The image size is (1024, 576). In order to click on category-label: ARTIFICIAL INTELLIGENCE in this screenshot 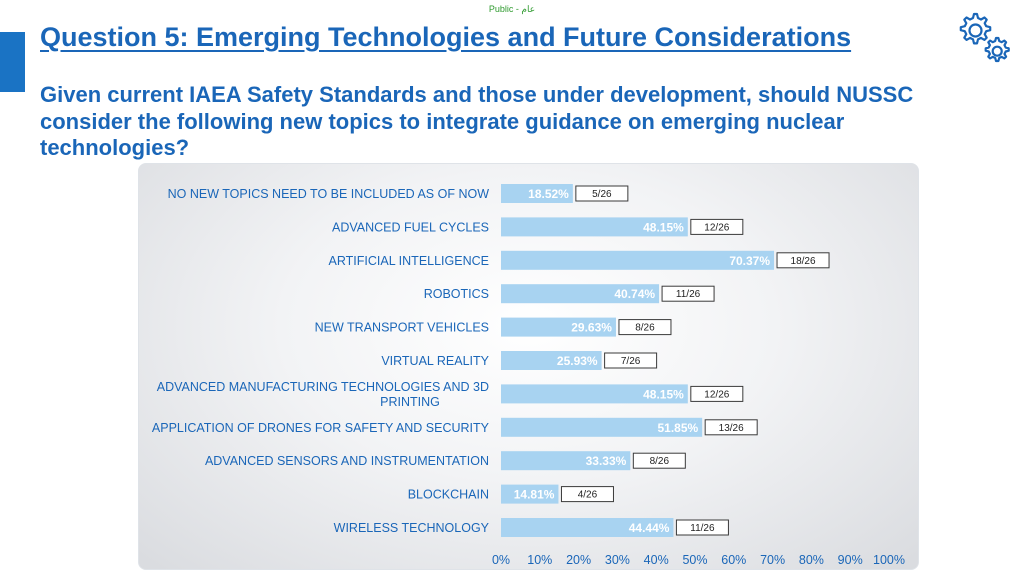, I will do `click(409, 261)`.